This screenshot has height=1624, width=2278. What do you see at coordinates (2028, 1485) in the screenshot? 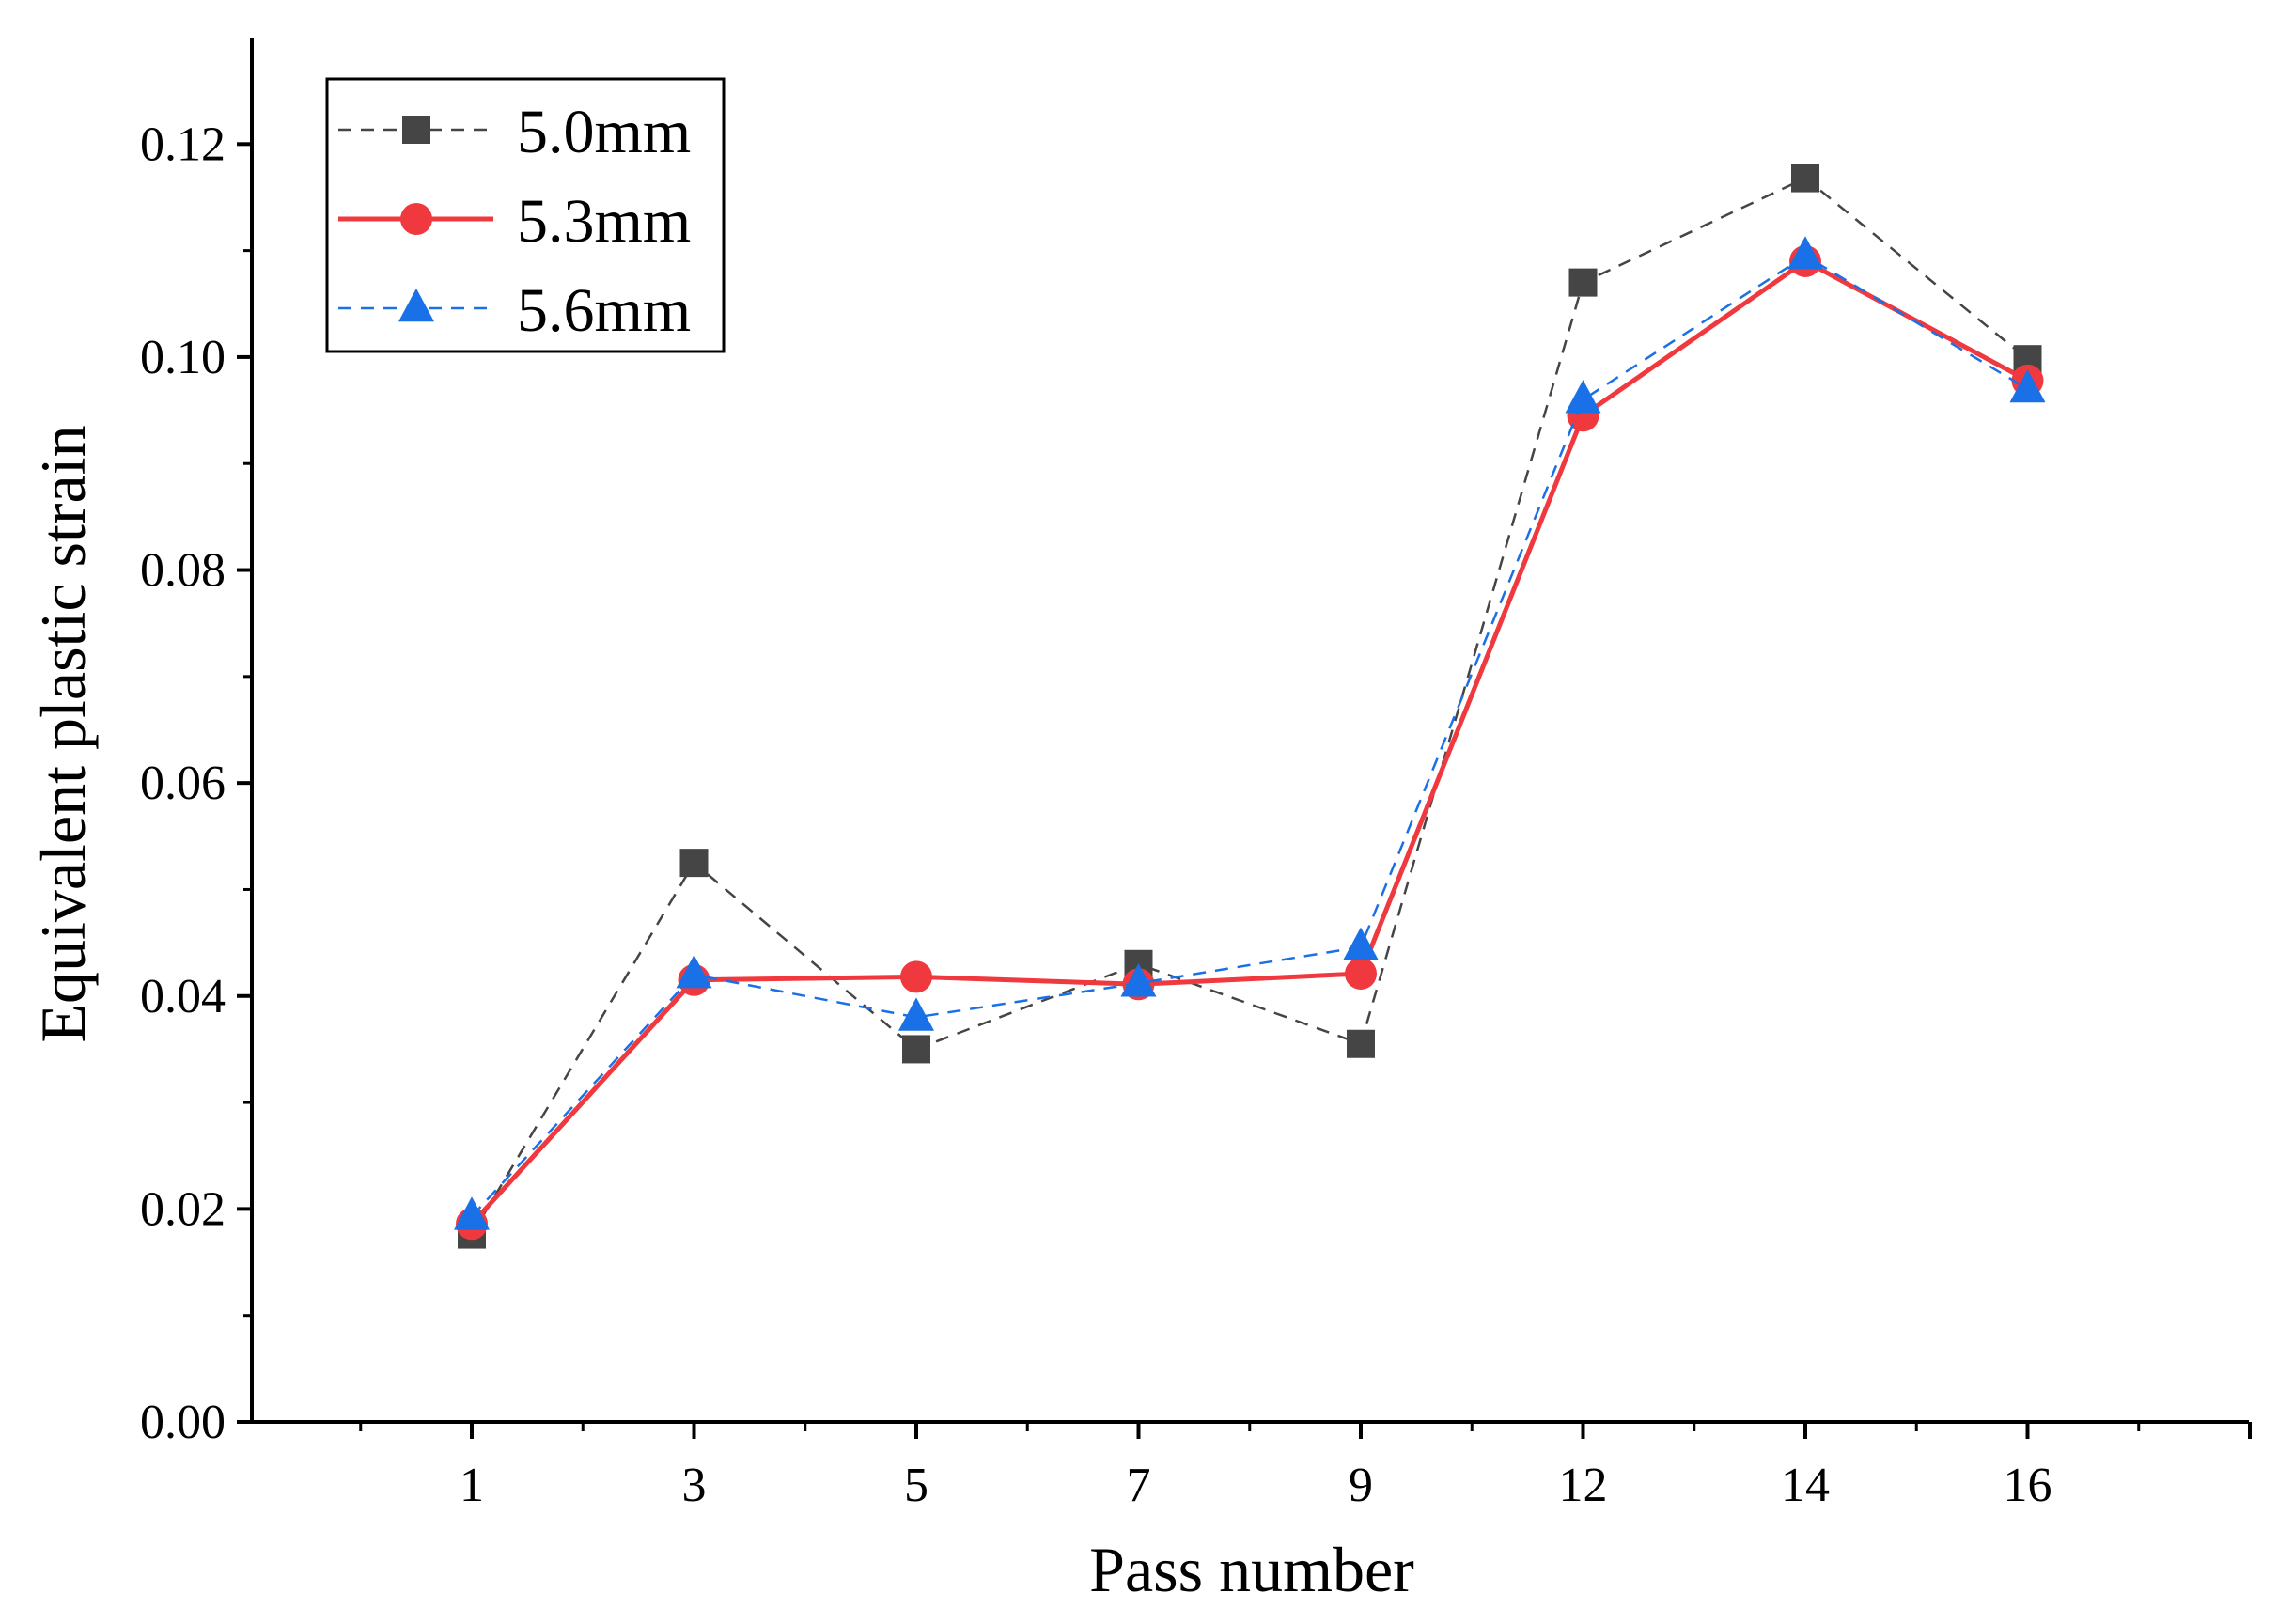
I see `x-tick-label: 16` at bounding box center [2028, 1485].